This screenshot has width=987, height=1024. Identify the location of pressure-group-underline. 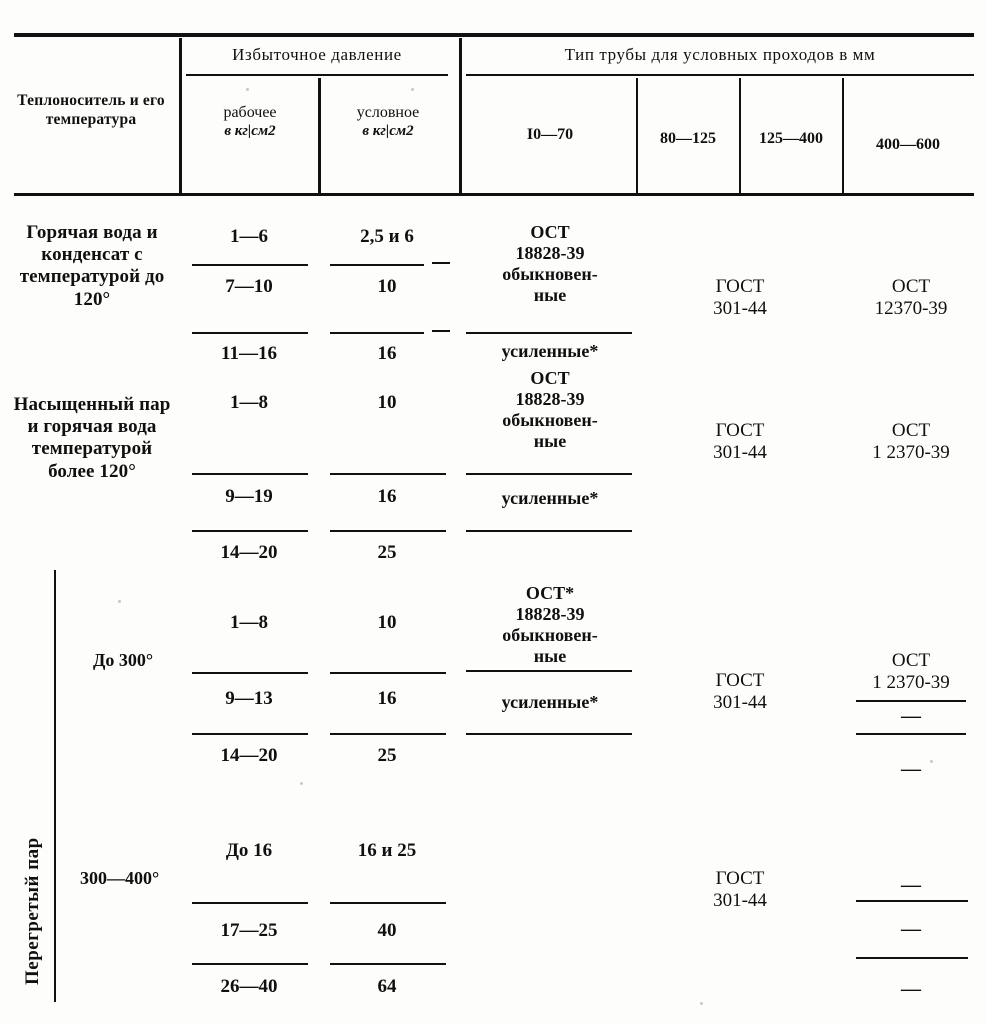
(317, 75).